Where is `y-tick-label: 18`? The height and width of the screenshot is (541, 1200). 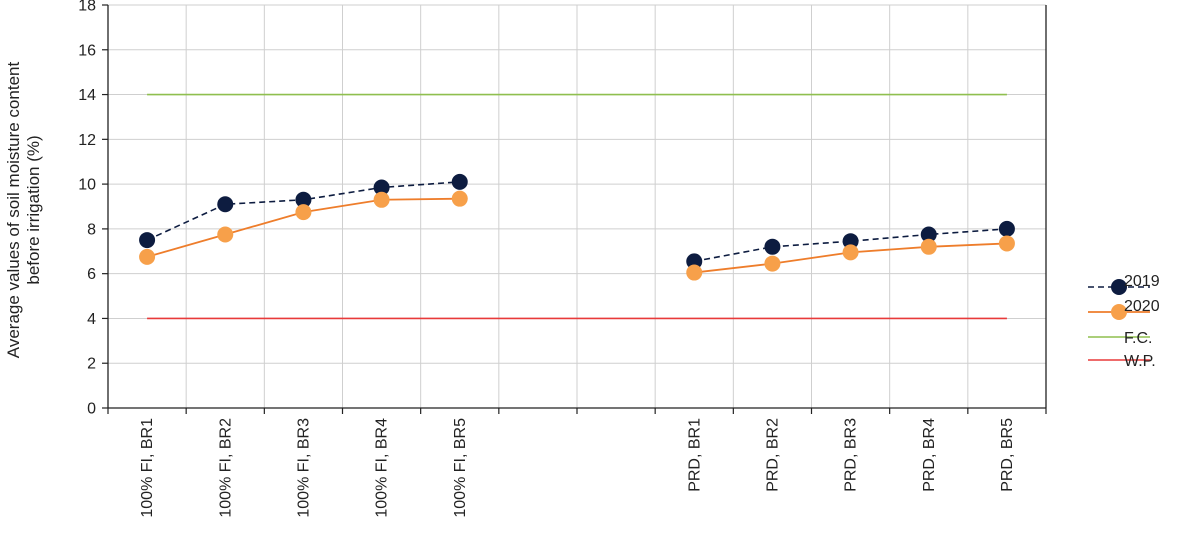 y-tick-label: 18 is located at coordinates (87, 7).